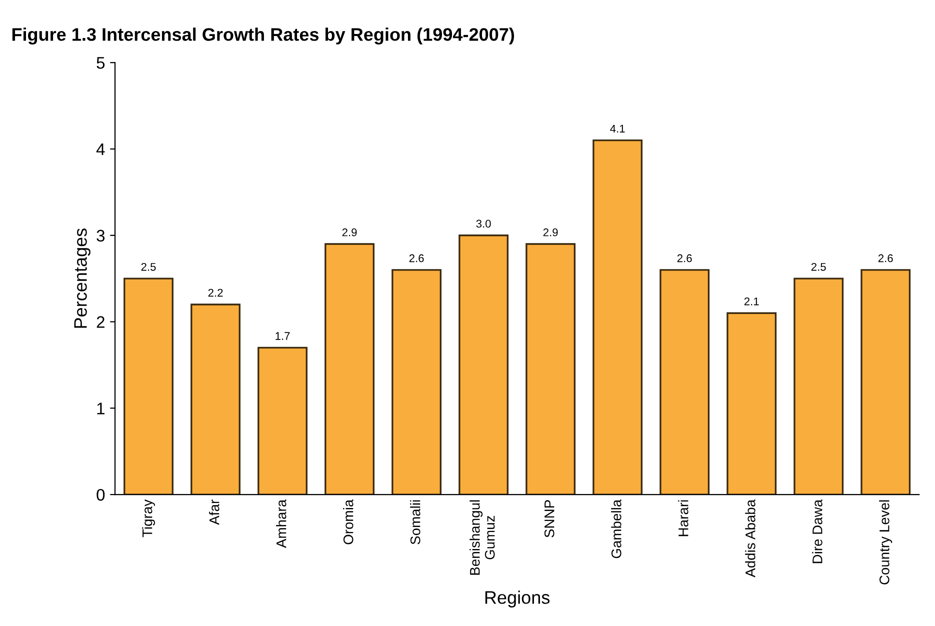  I want to click on x-tick-label: Addis Ababa, so click(750, 538).